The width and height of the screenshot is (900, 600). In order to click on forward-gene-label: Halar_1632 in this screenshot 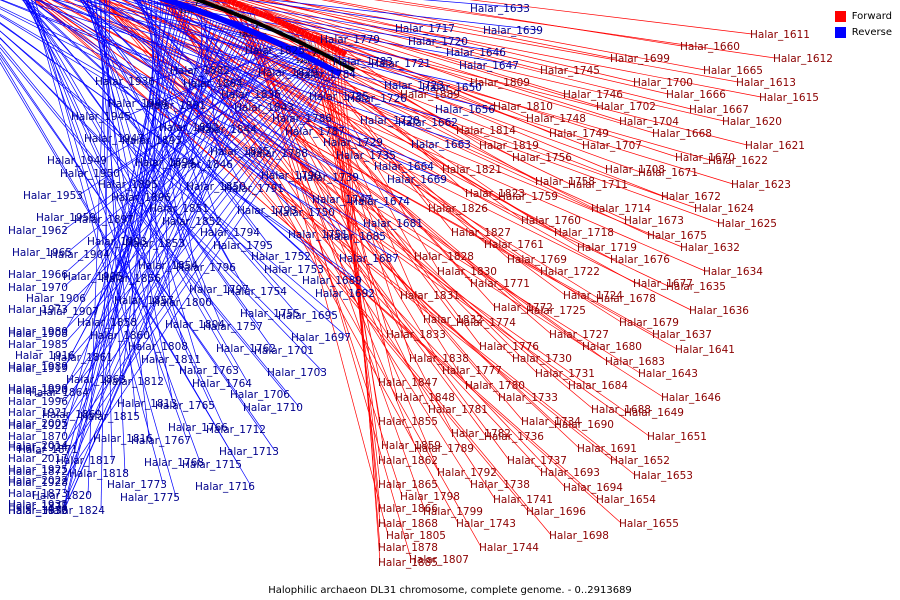, I will do `click(710, 248)`.